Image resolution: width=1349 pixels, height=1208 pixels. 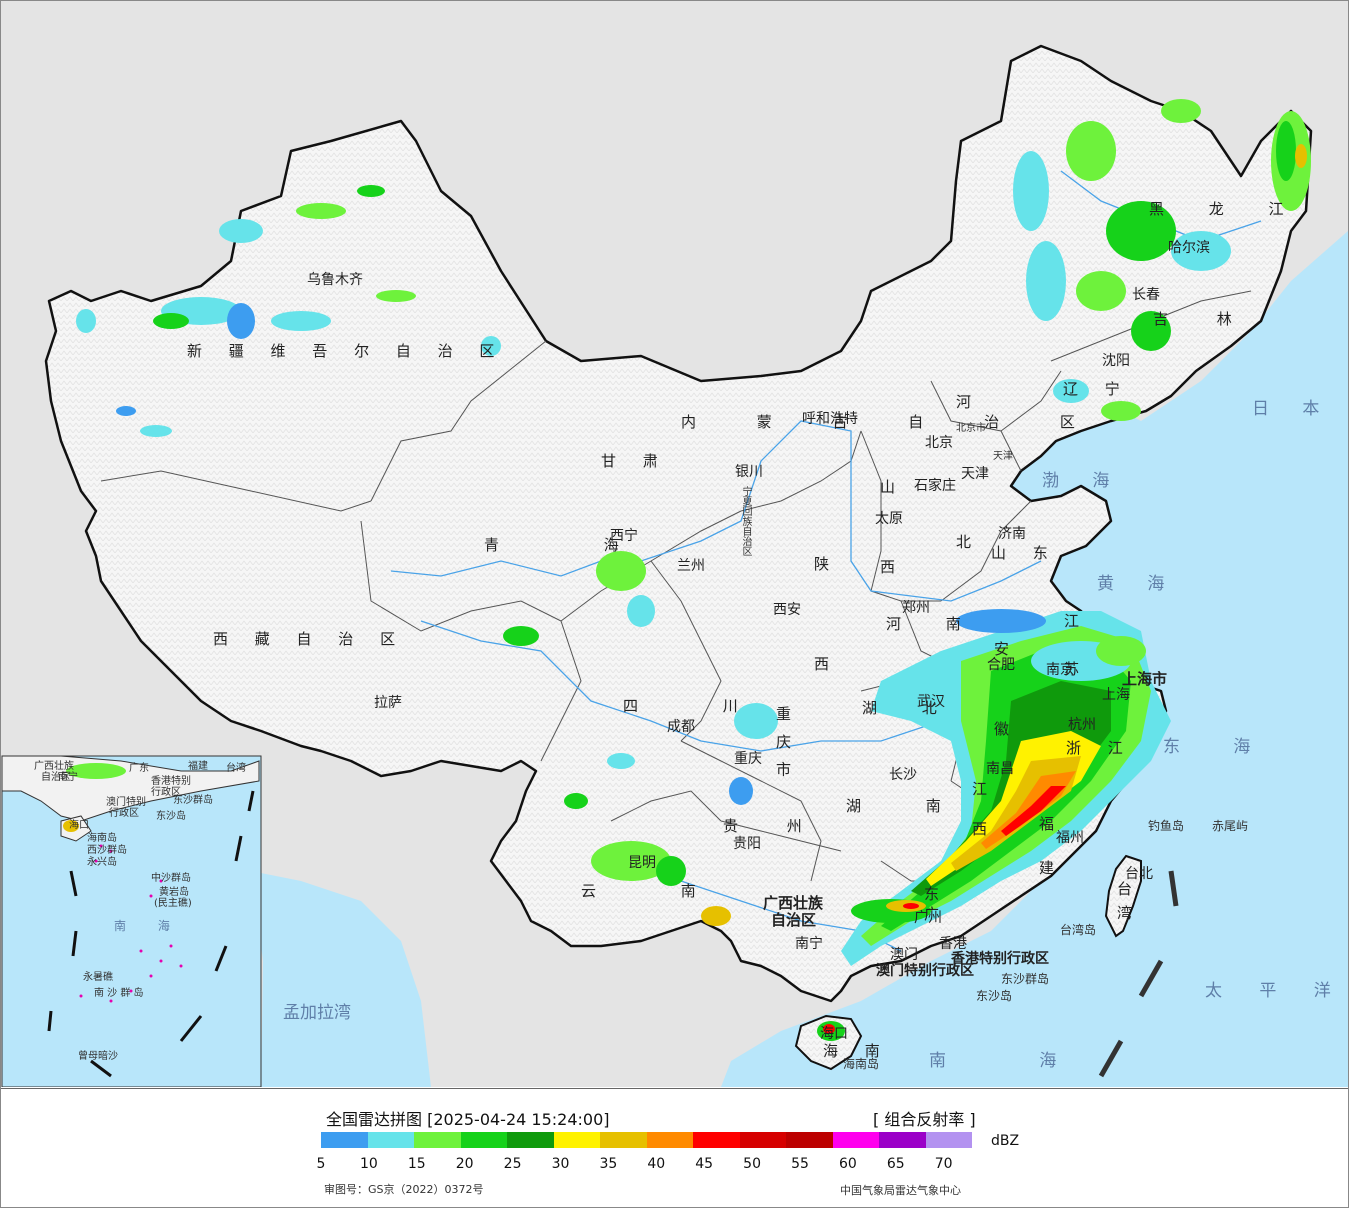 What do you see at coordinates (171, 816) in the screenshot?
I see `inset-label-dongsha-island: 东沙岛` at bounding box center [171, 816].